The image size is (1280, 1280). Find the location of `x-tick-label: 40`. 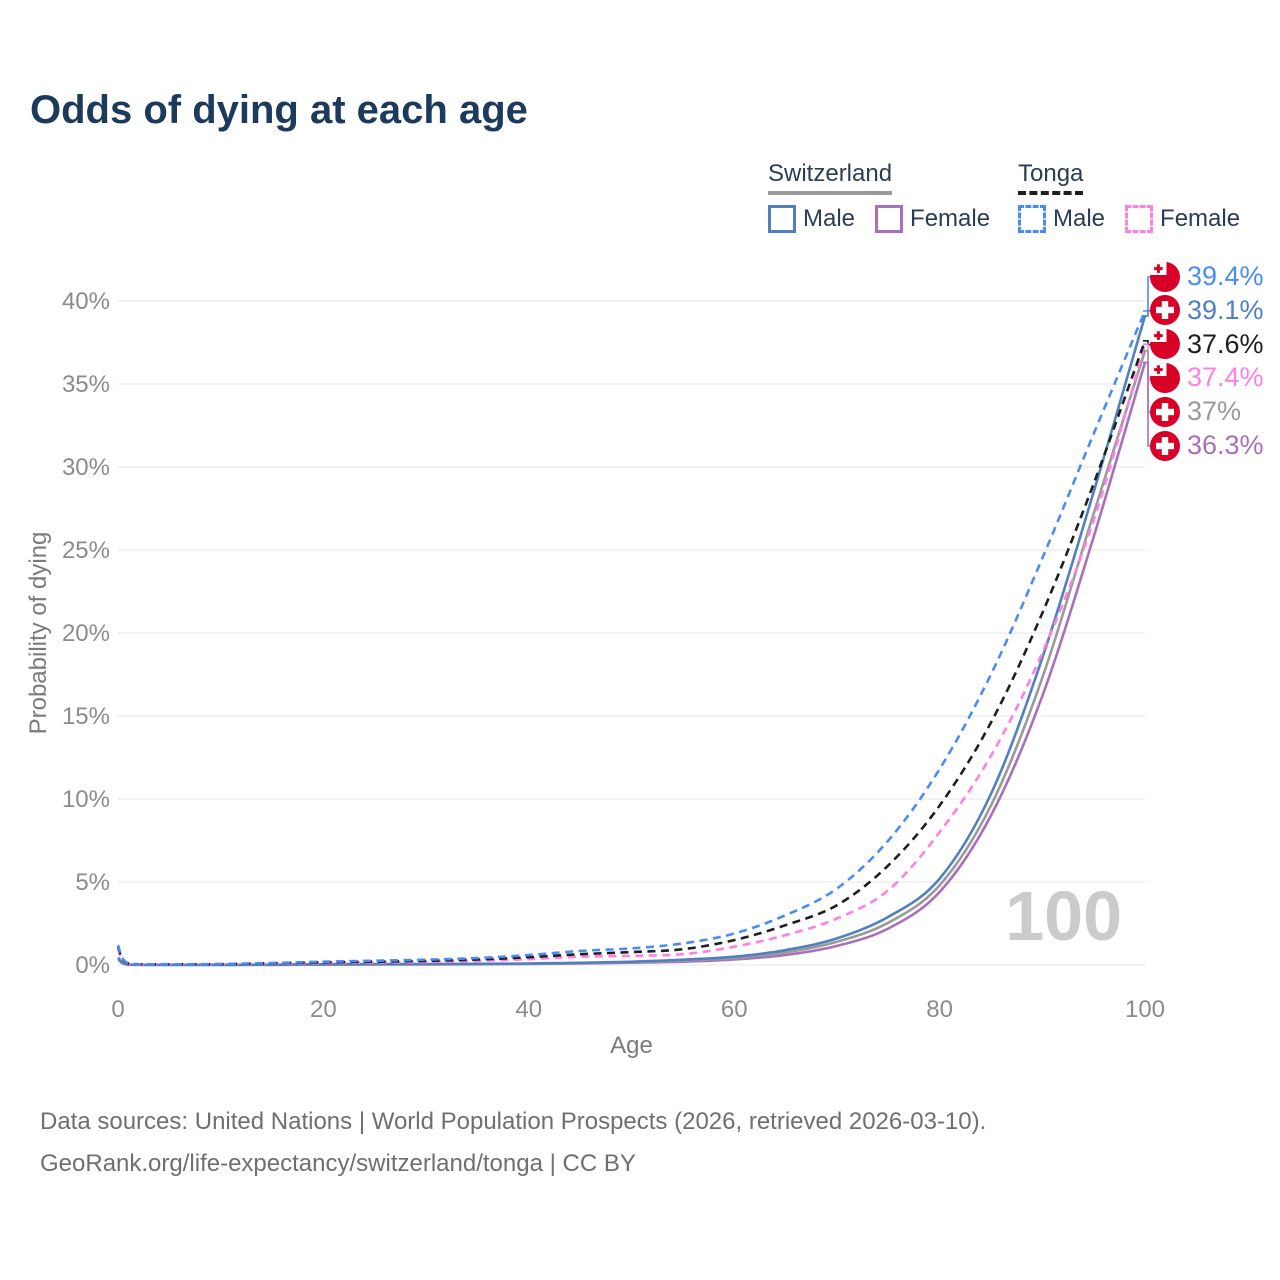

x-tick-label: 40 is located at coordinates (528, 1009).